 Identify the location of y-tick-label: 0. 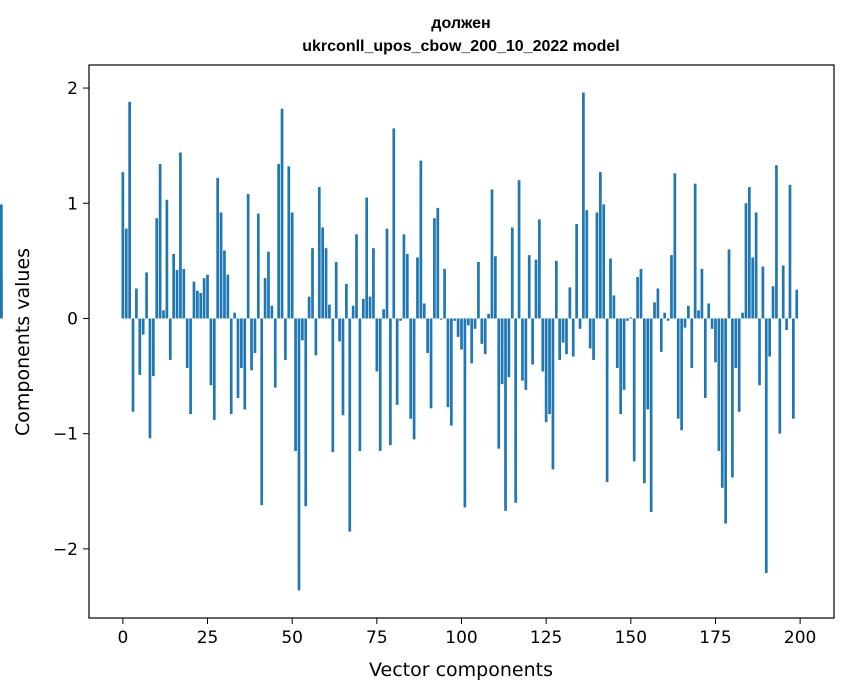
(72, 319).